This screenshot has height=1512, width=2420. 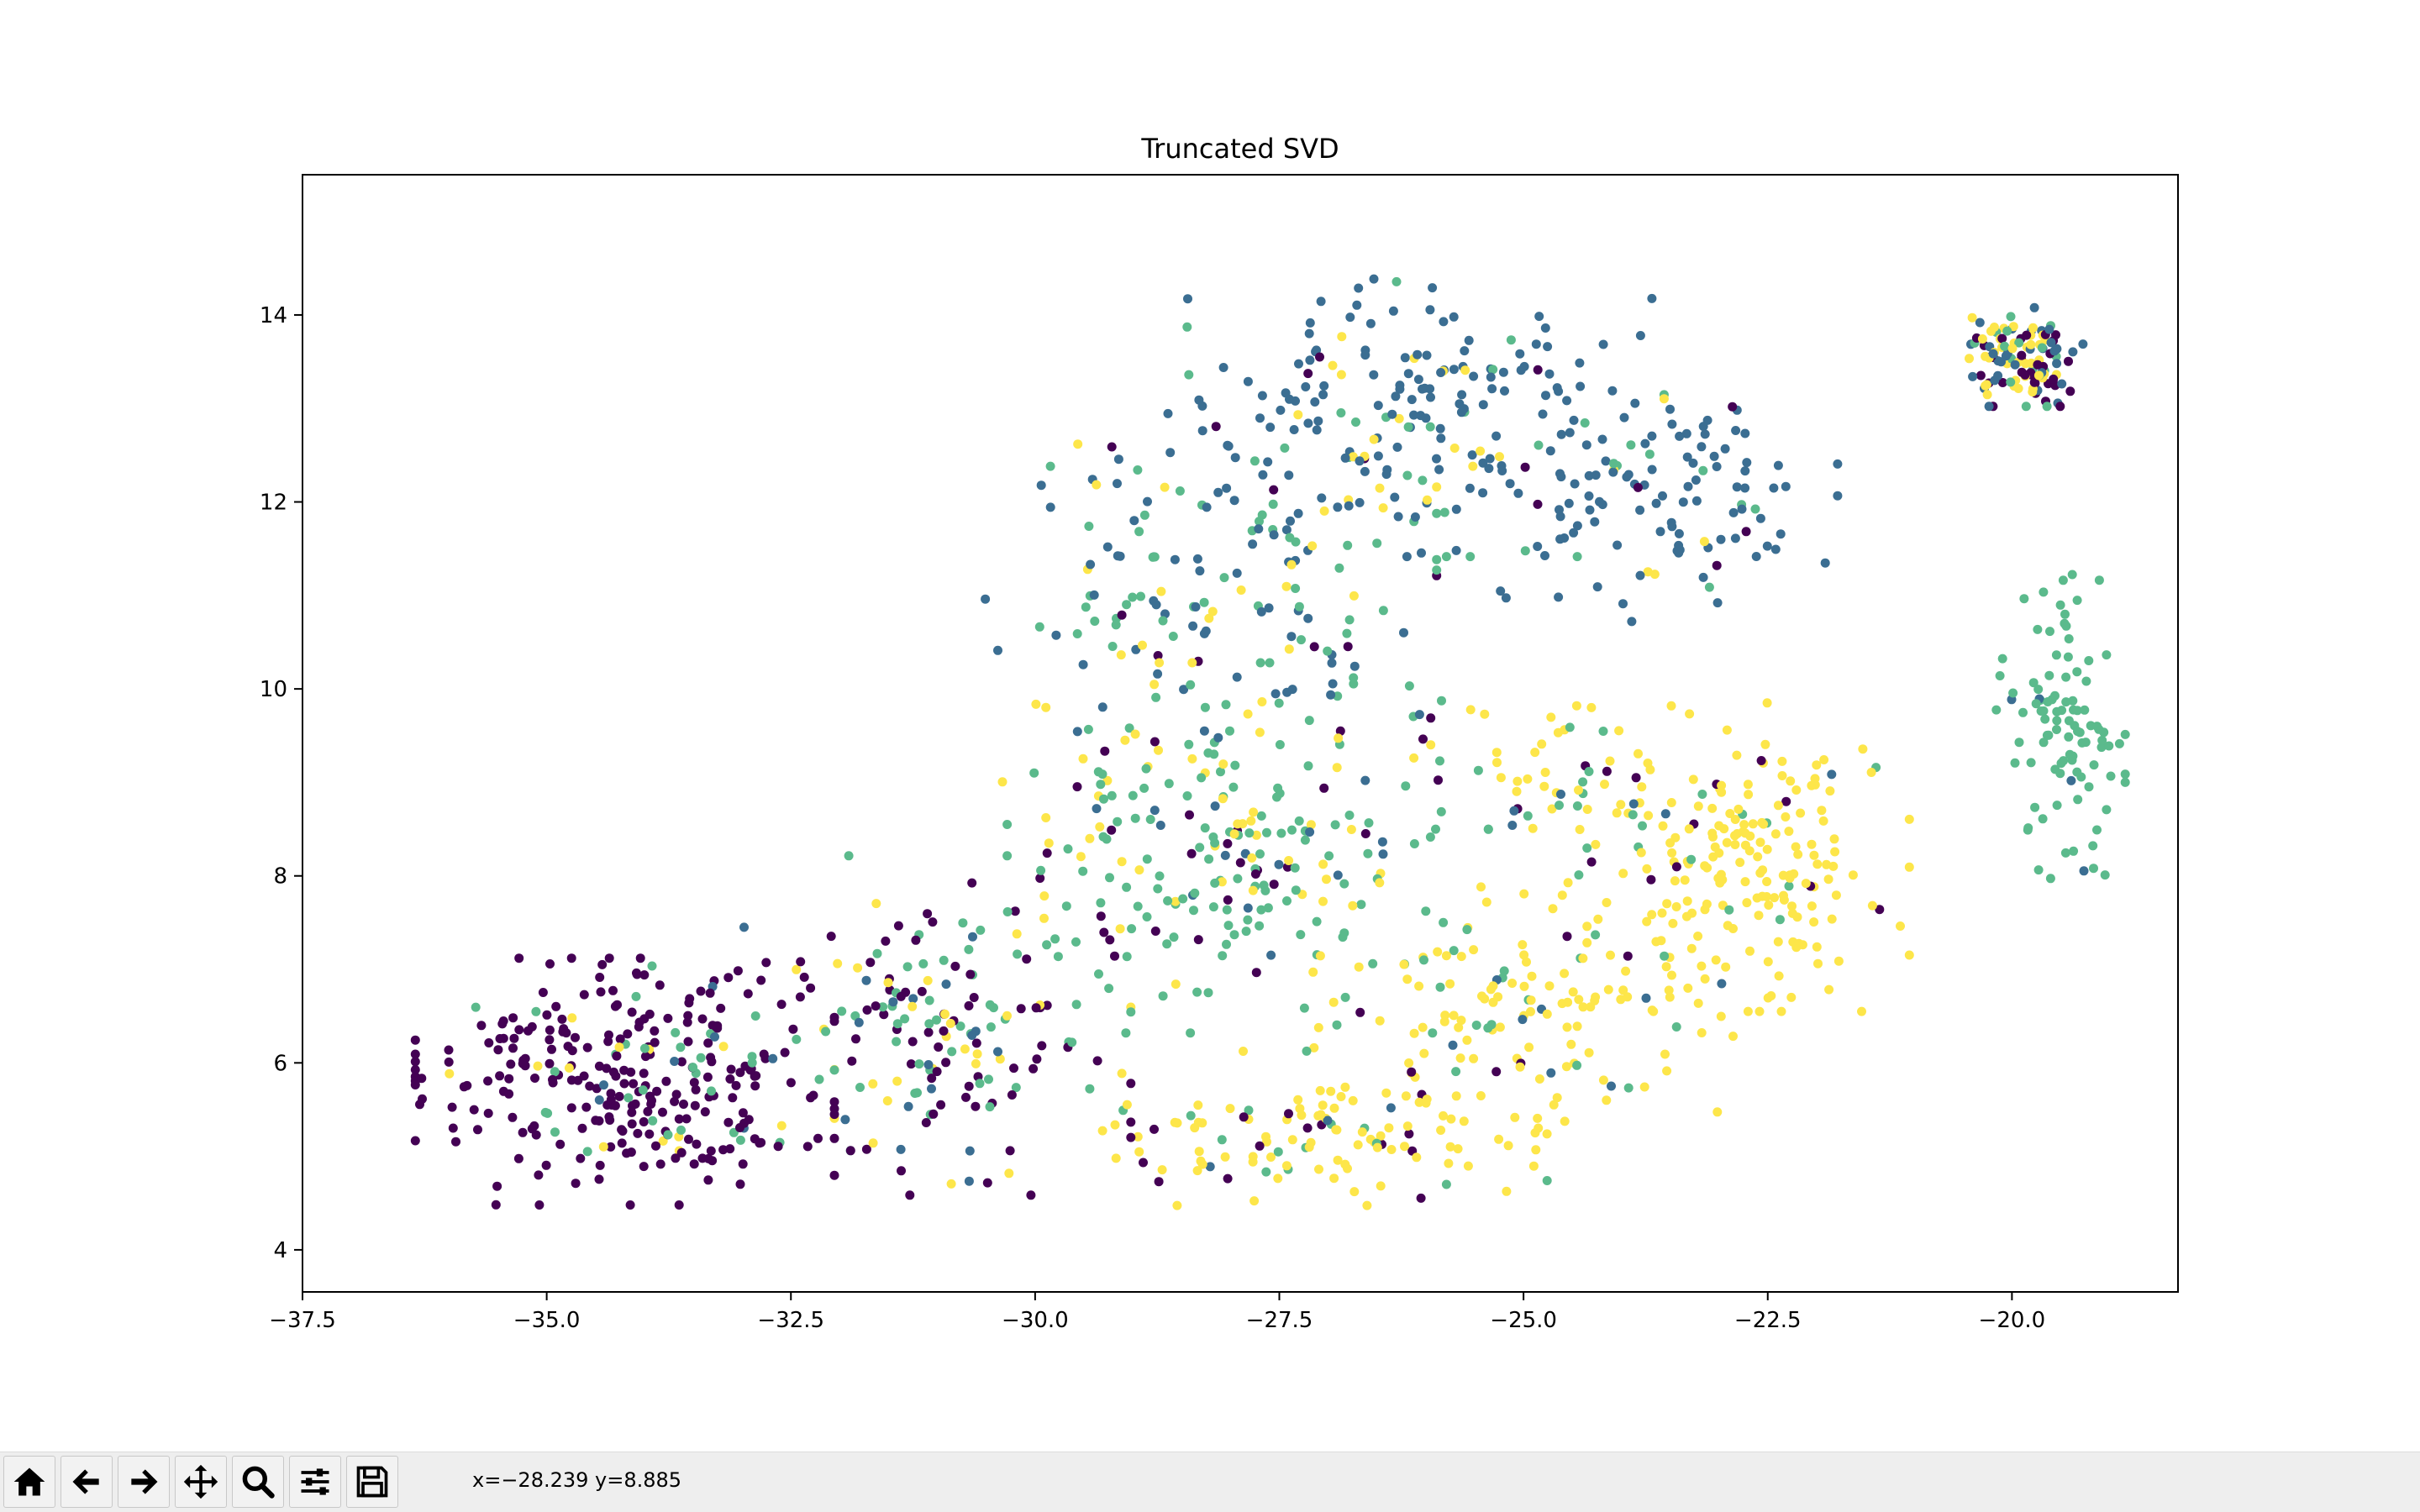 What do you see at coordinates (86, 1482) in the screenshot?
I see `back-button` at bounding box center [86, 1482].